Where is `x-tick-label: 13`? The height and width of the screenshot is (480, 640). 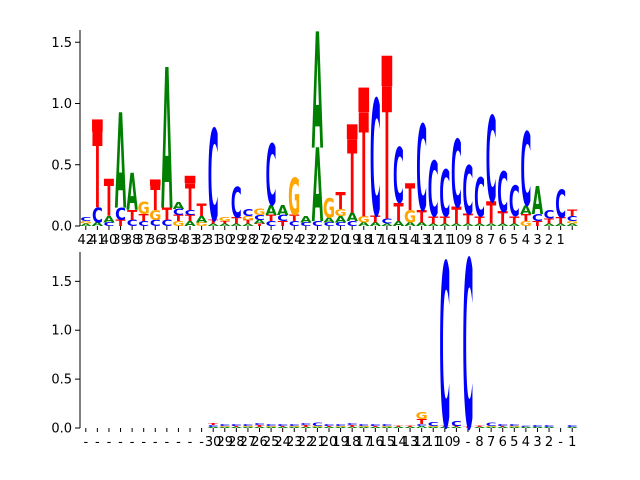 x-tick-label: 13 is located at coordinates (421, 240).